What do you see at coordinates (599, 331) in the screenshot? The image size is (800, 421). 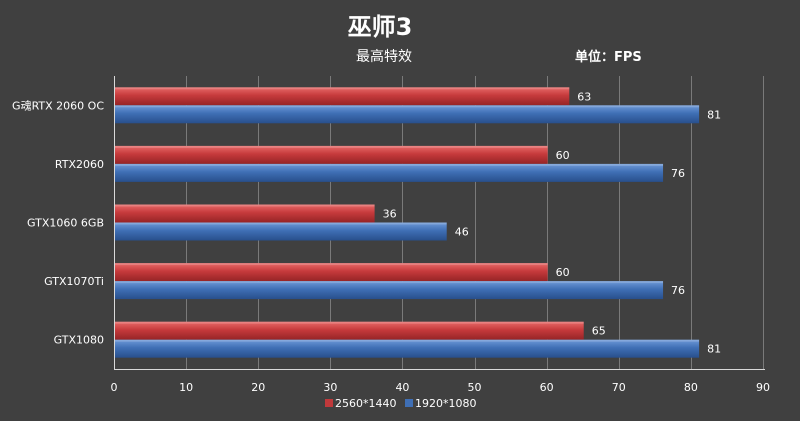 I see `data-label: 65` at bounding box center [599, 331].